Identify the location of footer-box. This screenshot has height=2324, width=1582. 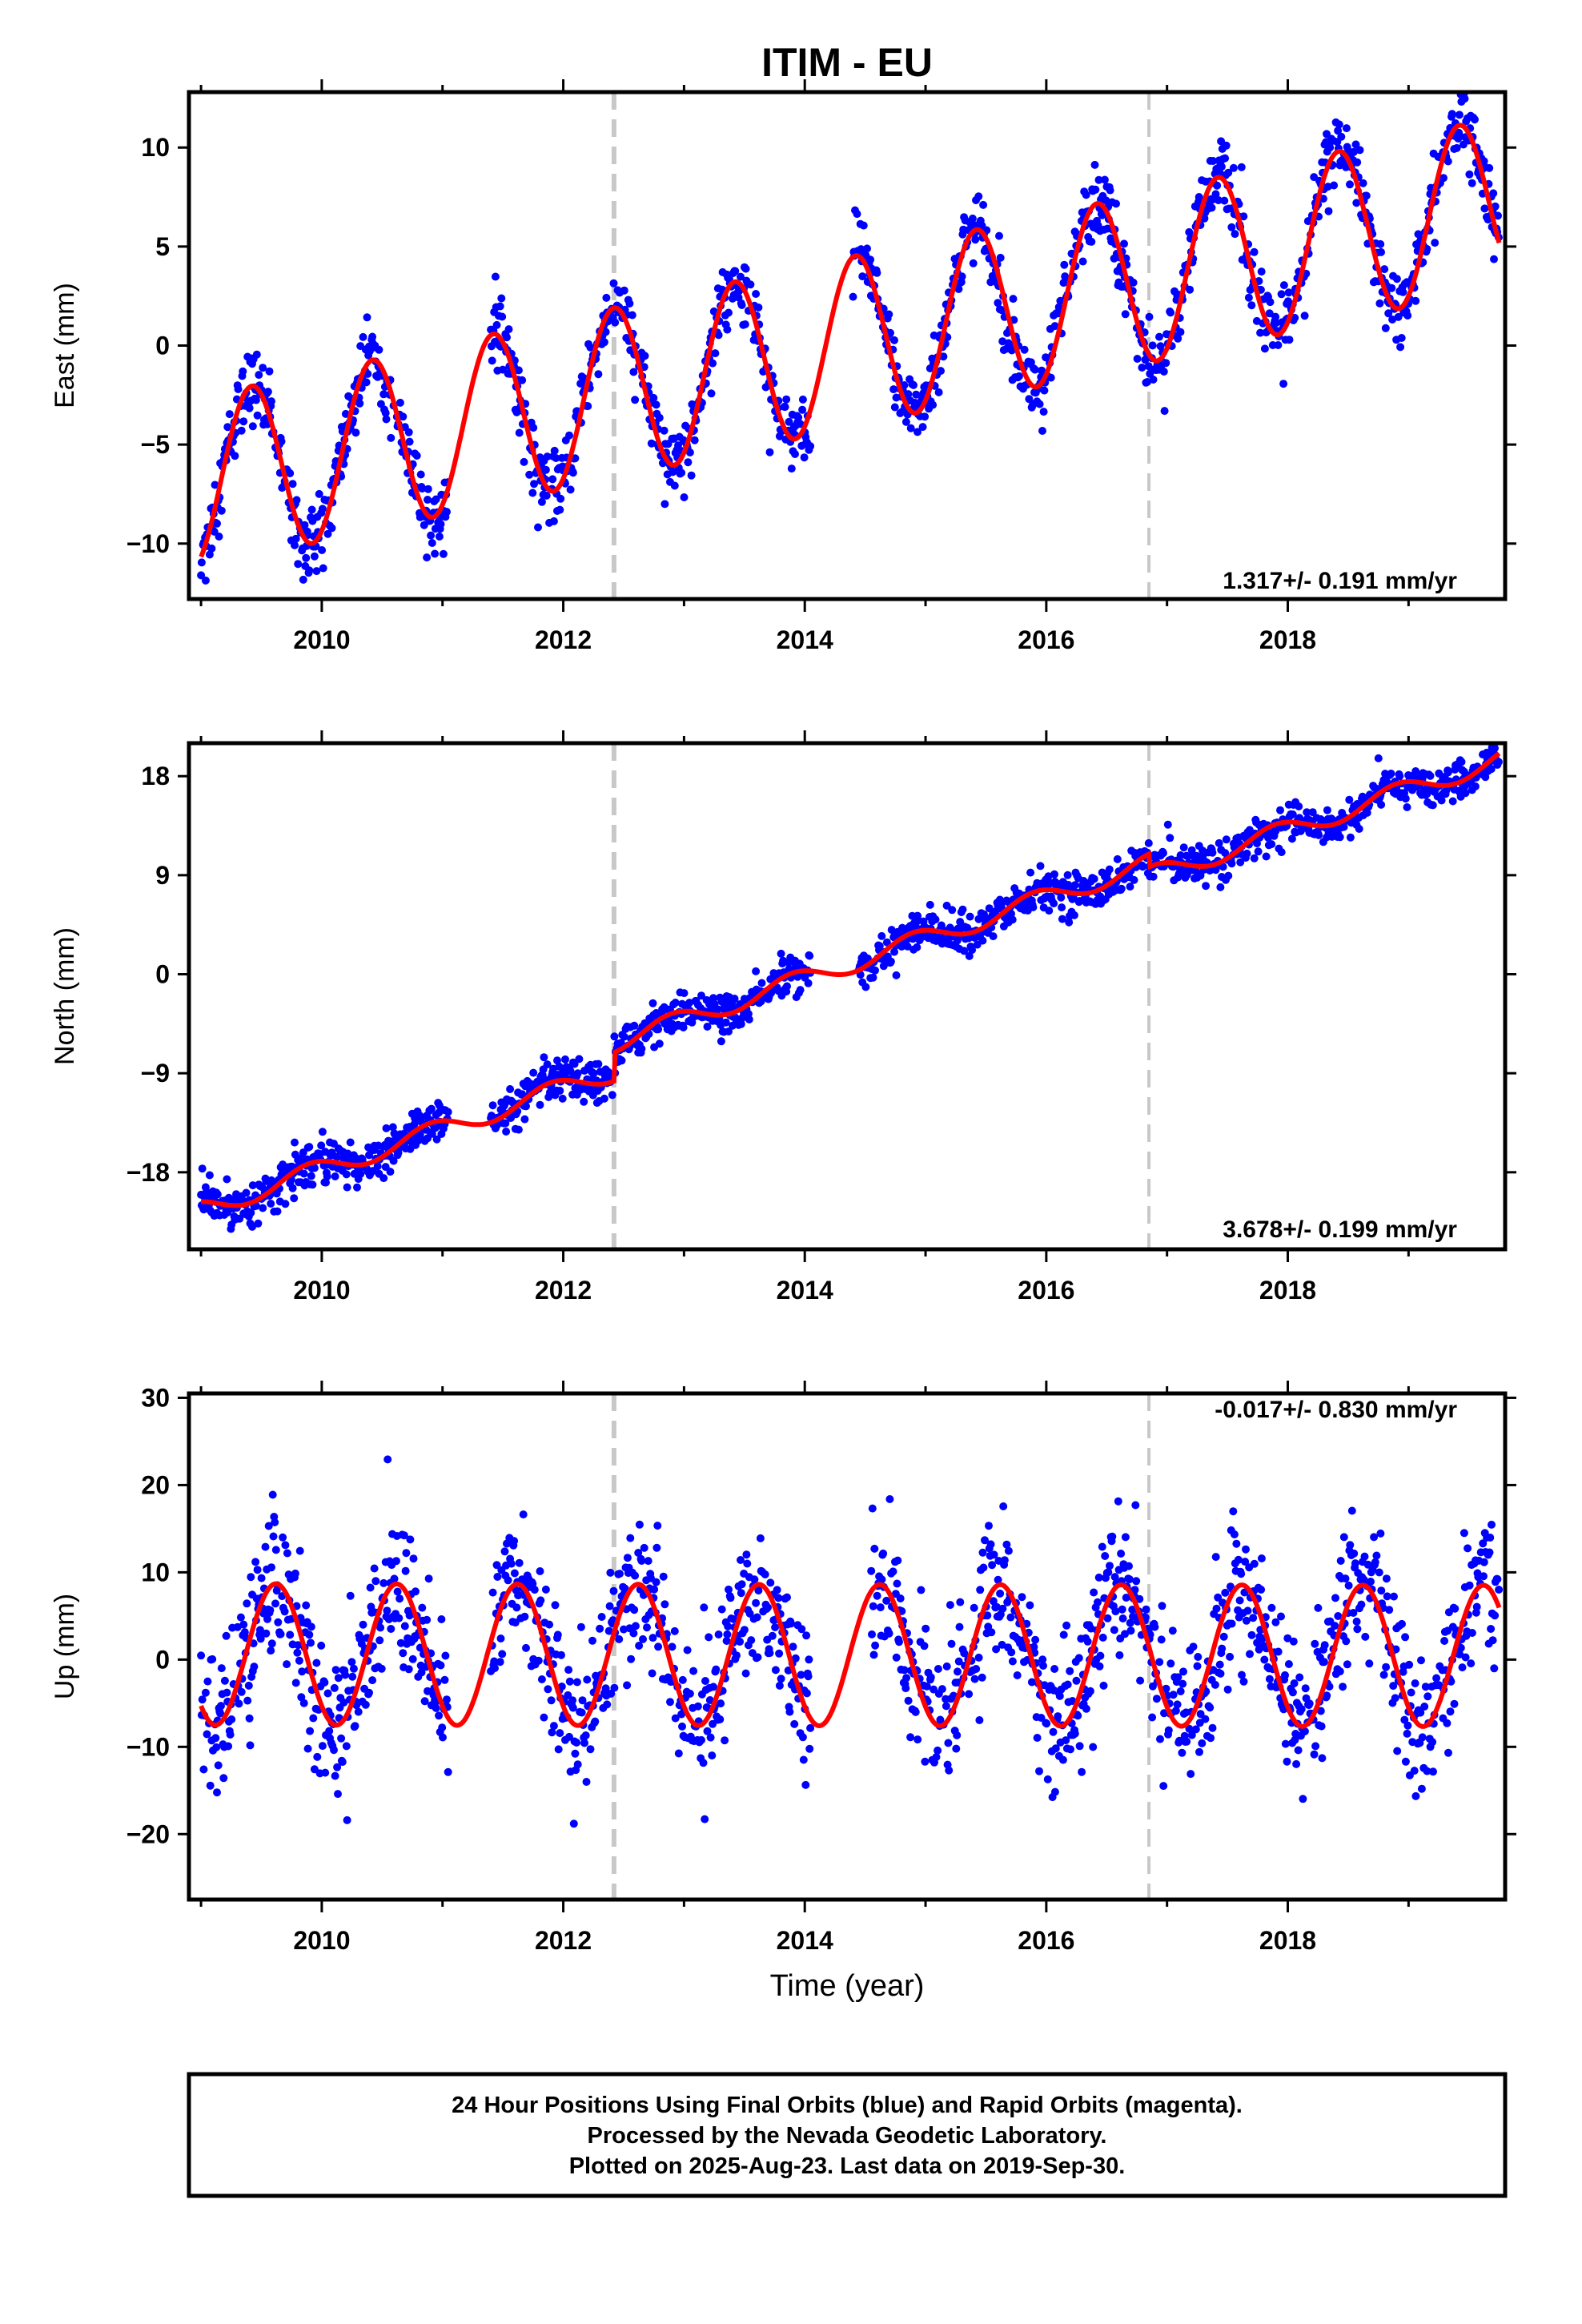
(847, 2135).